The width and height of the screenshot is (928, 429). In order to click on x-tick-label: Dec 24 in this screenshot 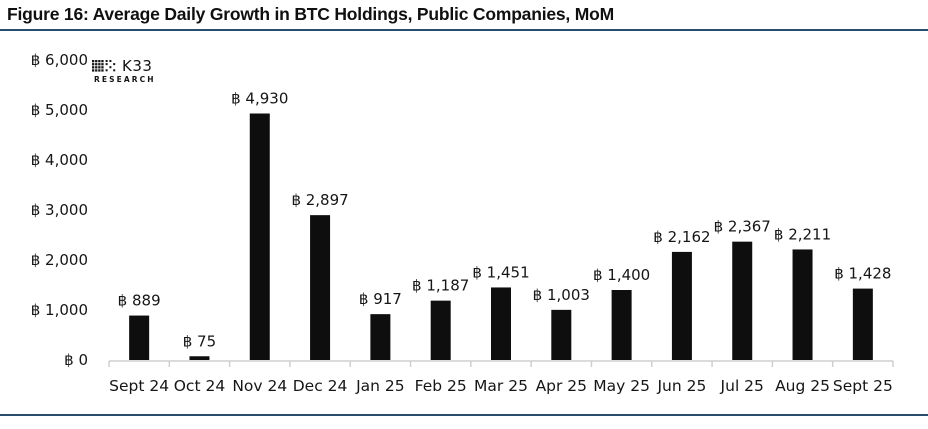, I will do `click(320, 386)`.